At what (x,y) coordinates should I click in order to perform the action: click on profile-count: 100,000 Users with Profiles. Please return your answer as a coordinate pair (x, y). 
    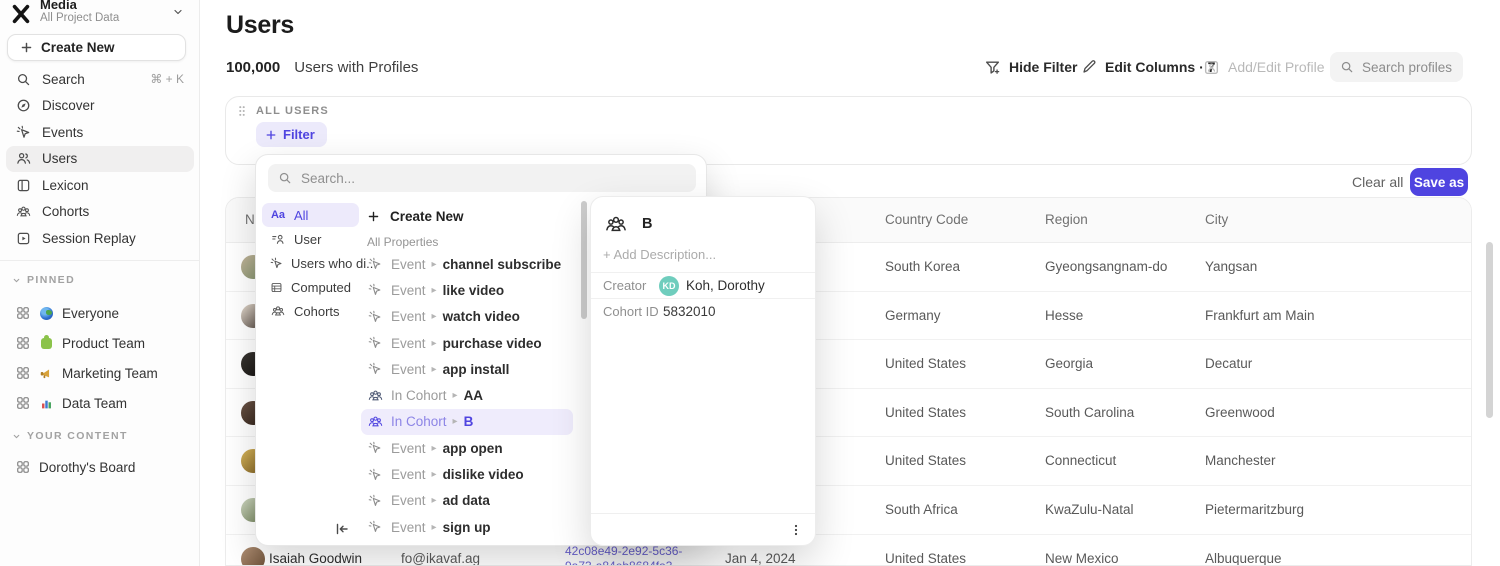
    Looking at the image, I should click on (322, 67).